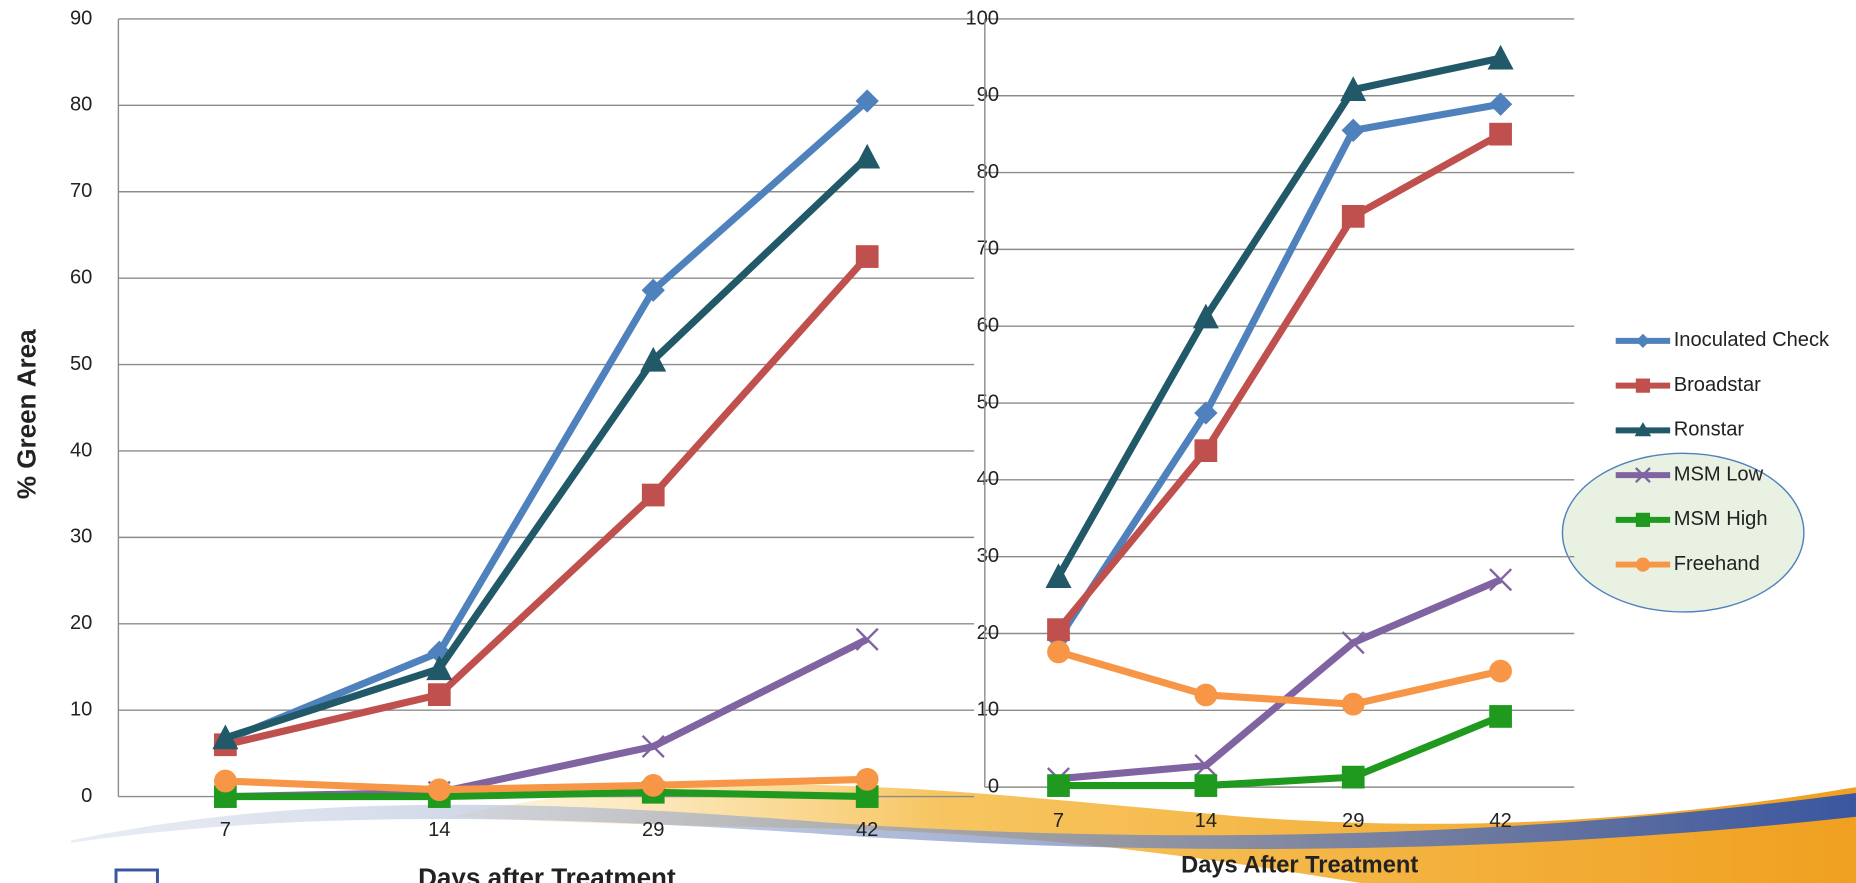 Image resolution: width=1856 pixels, height=883 pixels. What do you see at coordinates (1299, 866) in the screenshot?
I see `x-axis-title: Days After Treatment` at bounding box center [1299, 866].